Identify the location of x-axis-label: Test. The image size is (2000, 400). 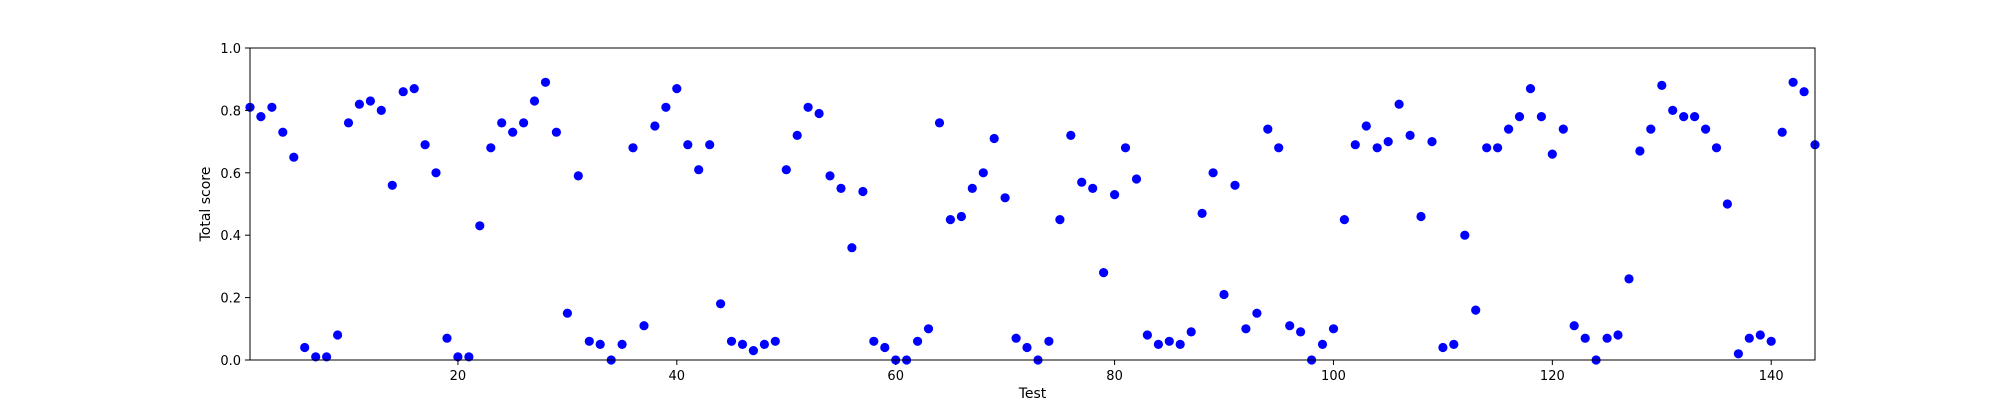
(1032, 393).